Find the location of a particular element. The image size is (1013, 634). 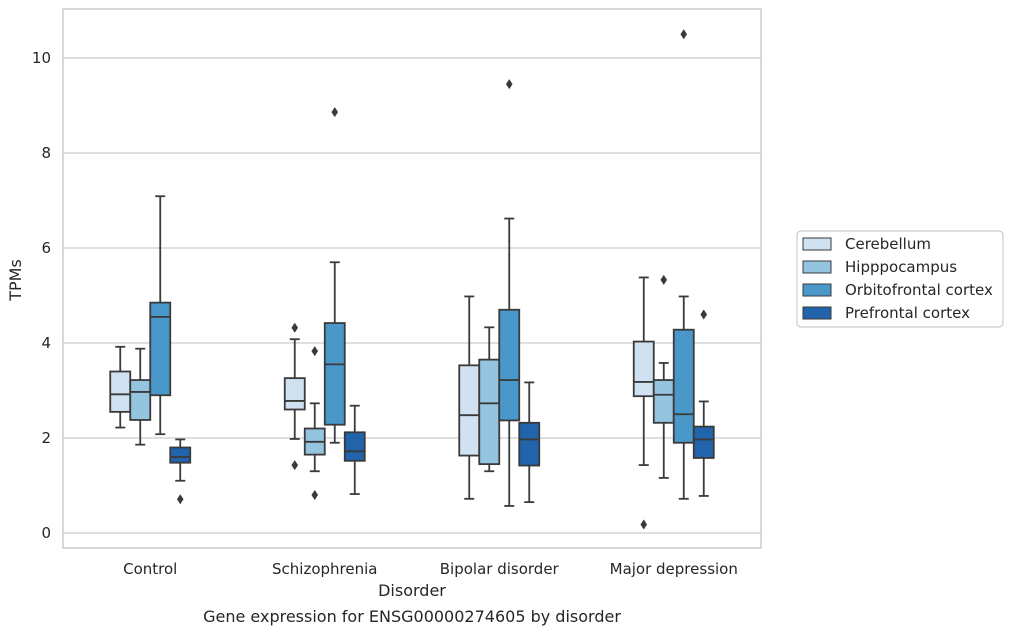

x-tick-label: Major depression is located at coordinates (674, 569).